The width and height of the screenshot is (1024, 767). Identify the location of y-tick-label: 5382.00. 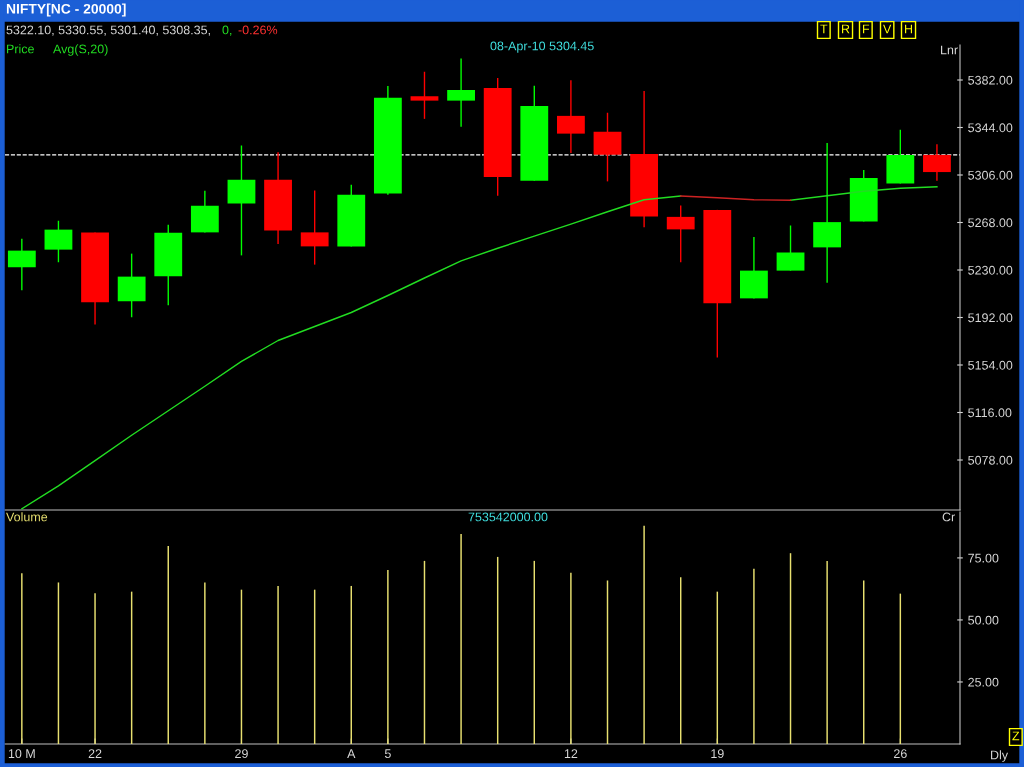
(990, 80).